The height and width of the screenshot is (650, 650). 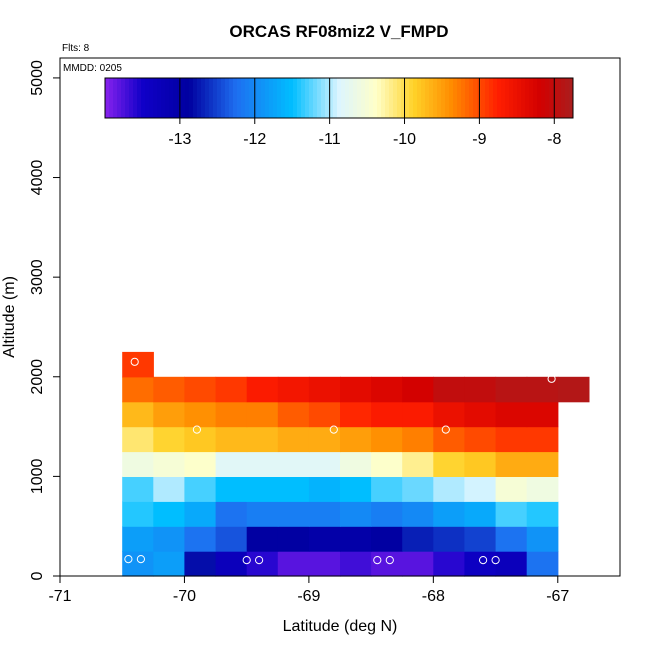 I want to click on y-tick-label: 4000, so click(x=37, y=178).